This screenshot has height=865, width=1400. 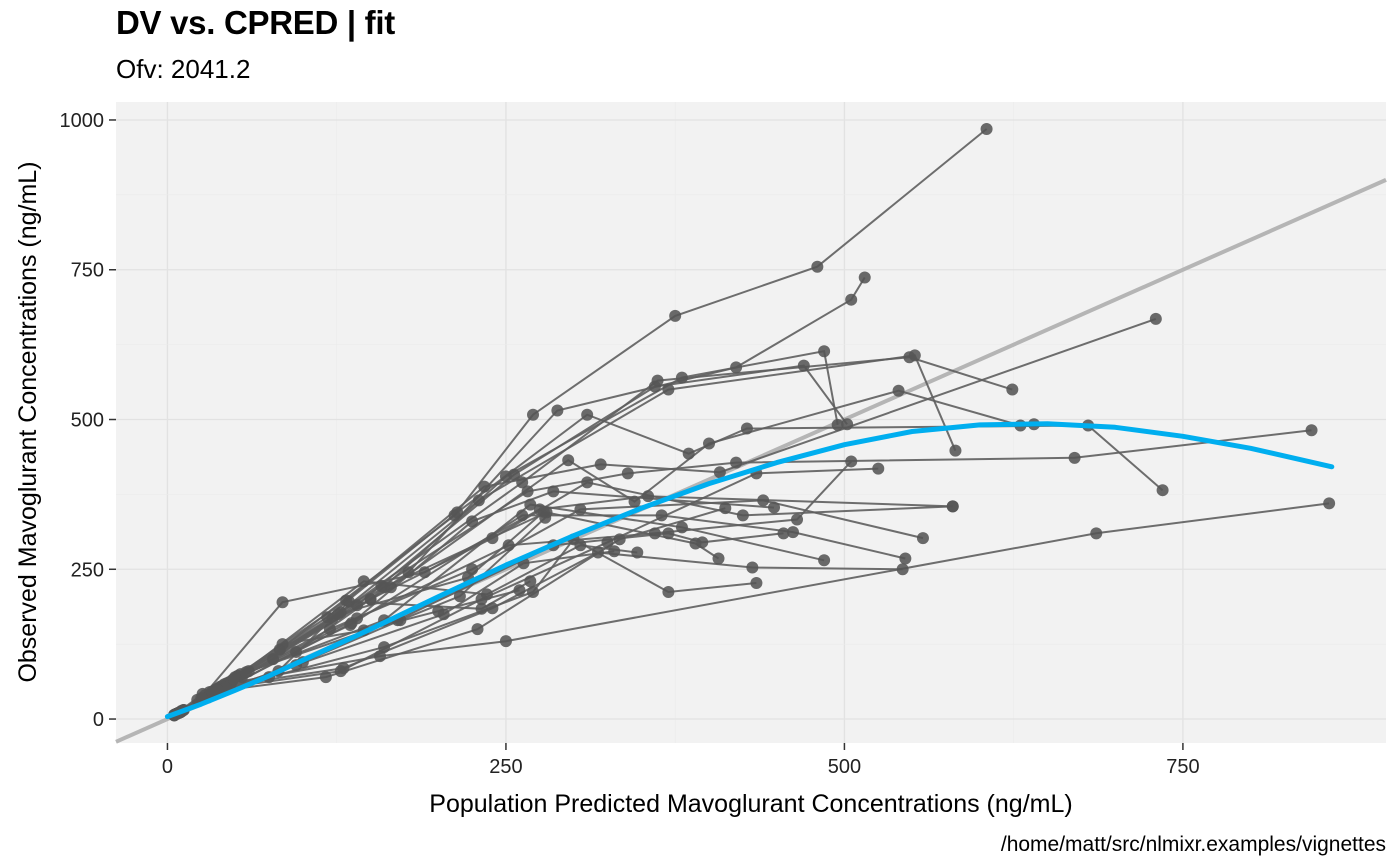 What do you see at coordinates (82, 121) in the screenshot?
I see `y-tick-label: 1000` at bounding box center [82, 121].